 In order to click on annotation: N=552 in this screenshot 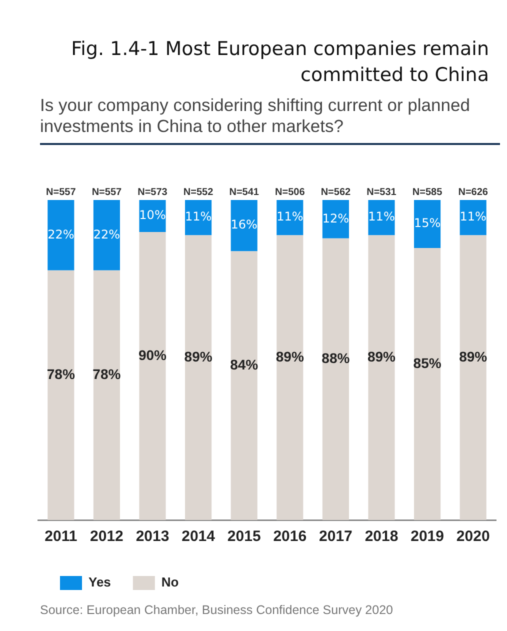, I will do `click(198, 192)`.